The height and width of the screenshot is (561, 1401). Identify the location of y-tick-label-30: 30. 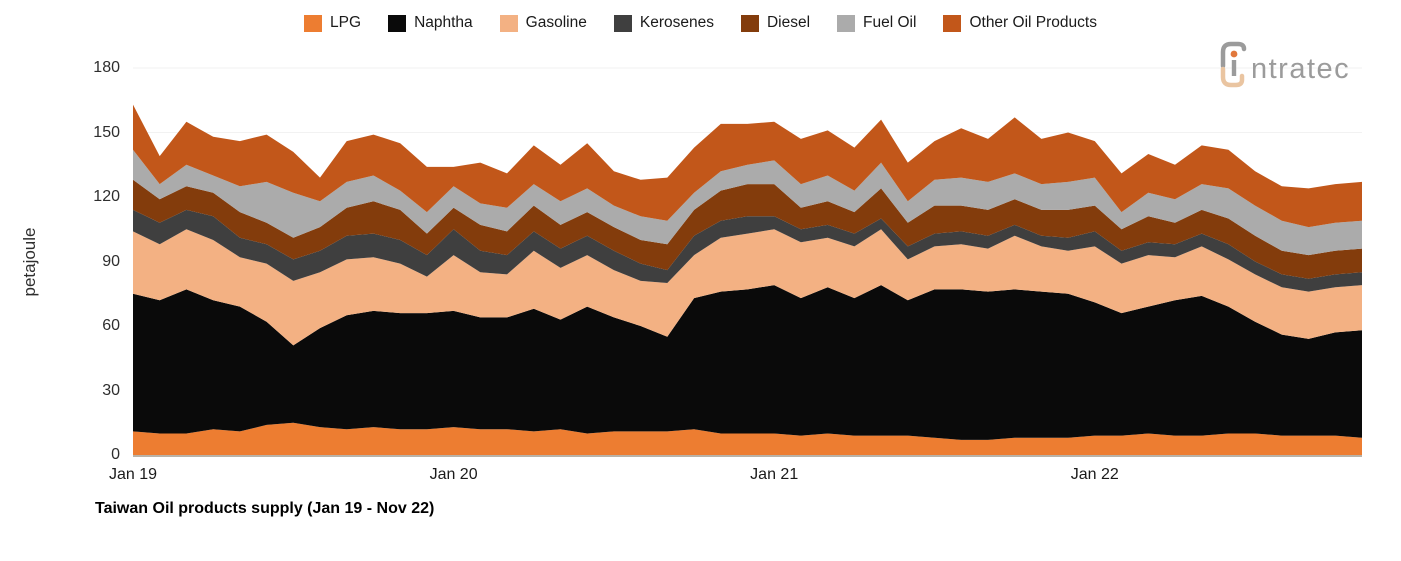
(111, 390).